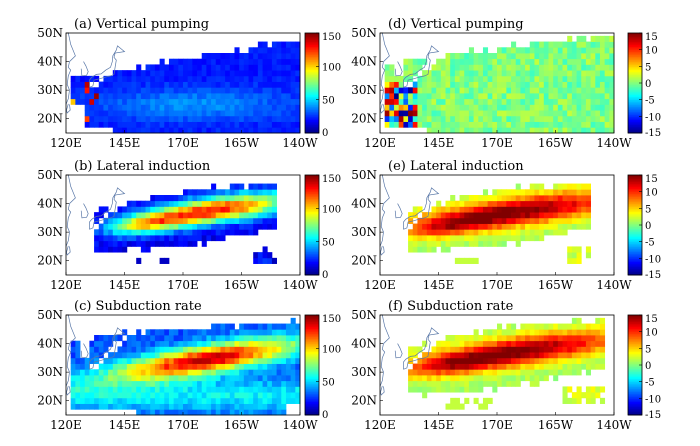  I want to click on colorbar-frame, so click(312, 225).